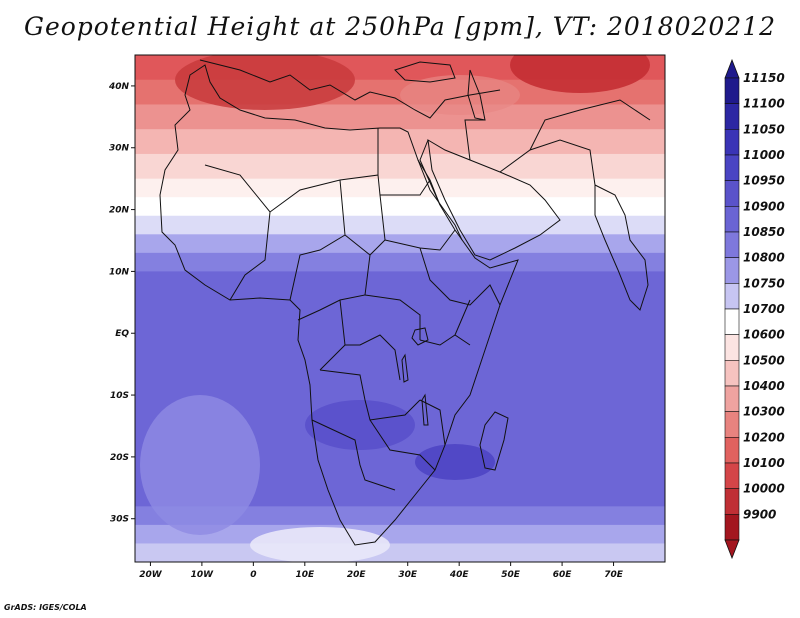 This screenshot has width=800, height=618. Describe the element at coordinates (425, 72) in the screenshot. I see `black-sea-coastline` at that location.